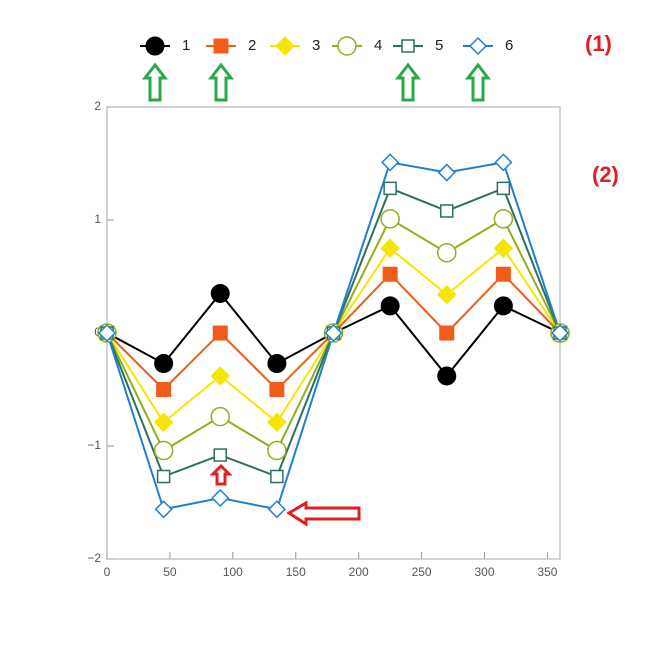  What do you see at coordinates (252, 45) in the screenshot?
I see `legend-label: 2` at bounding box center [252, 45].